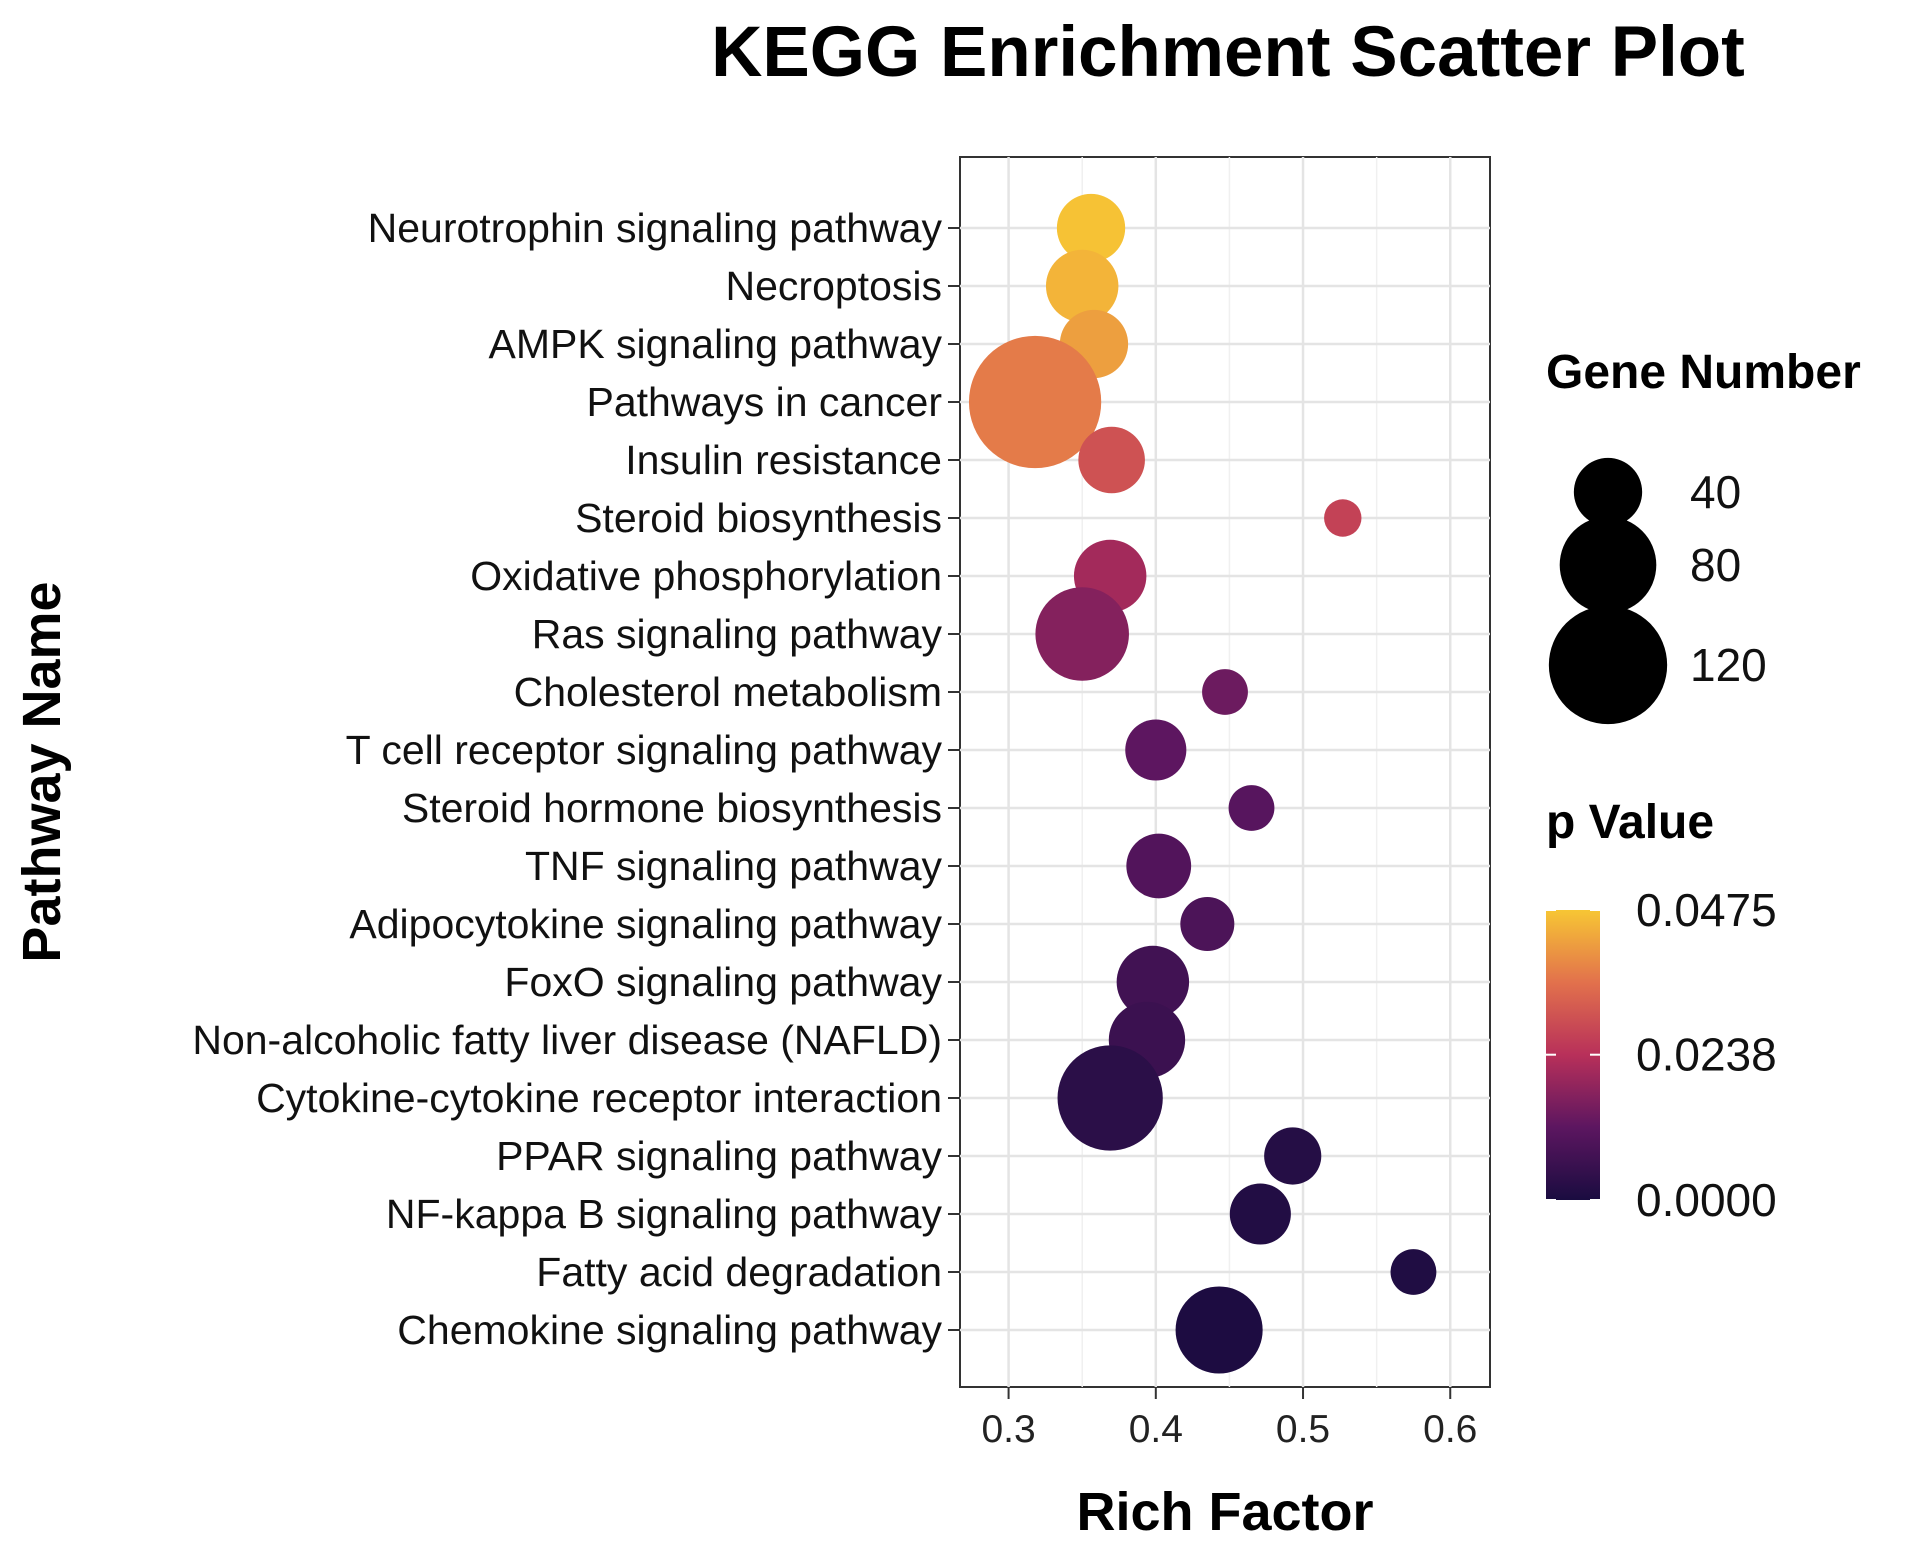 This screenshot has height=1552, width=1926. Describe the element at coordinates (758, 518) in the screenshot. I see `y-tick-label: Steroid biosynthesis` at that location.